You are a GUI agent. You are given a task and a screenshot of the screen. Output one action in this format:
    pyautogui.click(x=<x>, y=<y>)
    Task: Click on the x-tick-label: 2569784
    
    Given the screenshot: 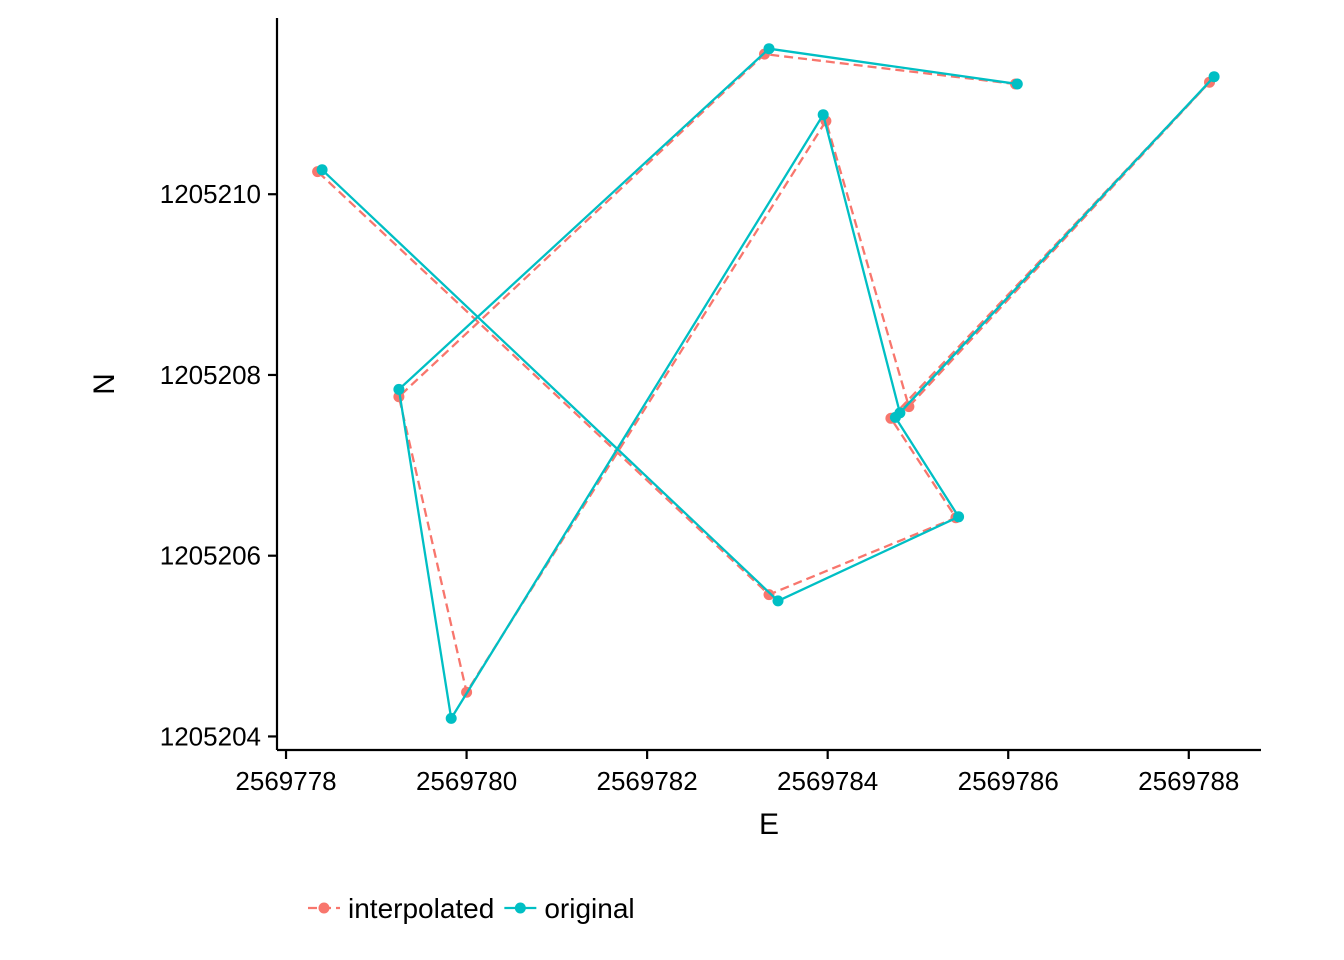 What is the action you would take?
    pyautogui.click(x=827, y=781)
    